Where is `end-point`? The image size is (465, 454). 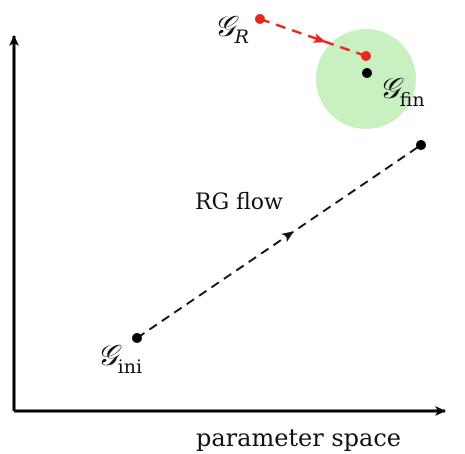
end-point is located at coordinates (421, 145).